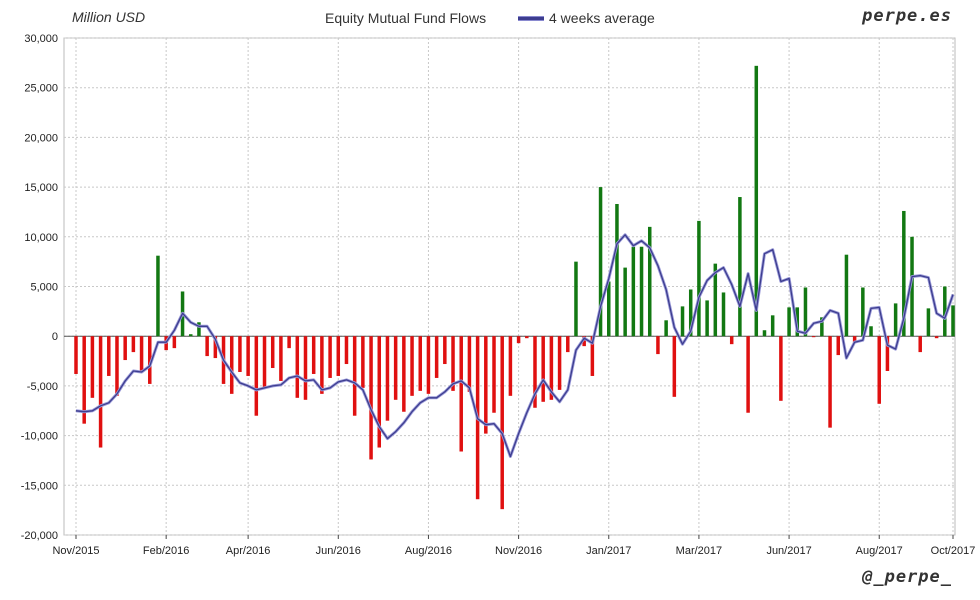 The width and height of the screenshot is (980, 600). I want to click on legend: 4 weeks average, so click(586, 18).